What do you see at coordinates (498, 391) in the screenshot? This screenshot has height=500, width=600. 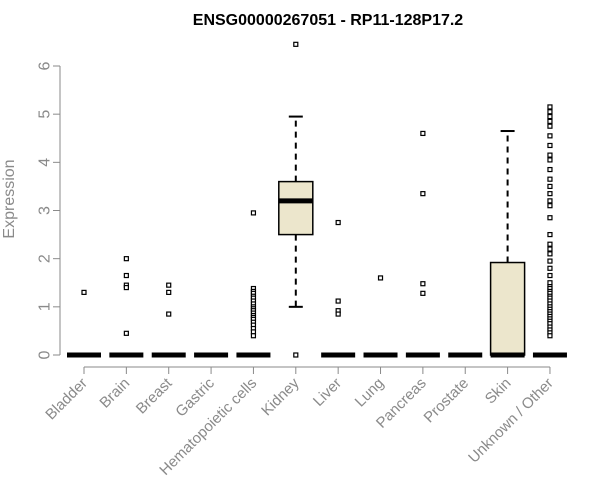 I see `x-tick-label: Skin` at bounding box center [498, 391].